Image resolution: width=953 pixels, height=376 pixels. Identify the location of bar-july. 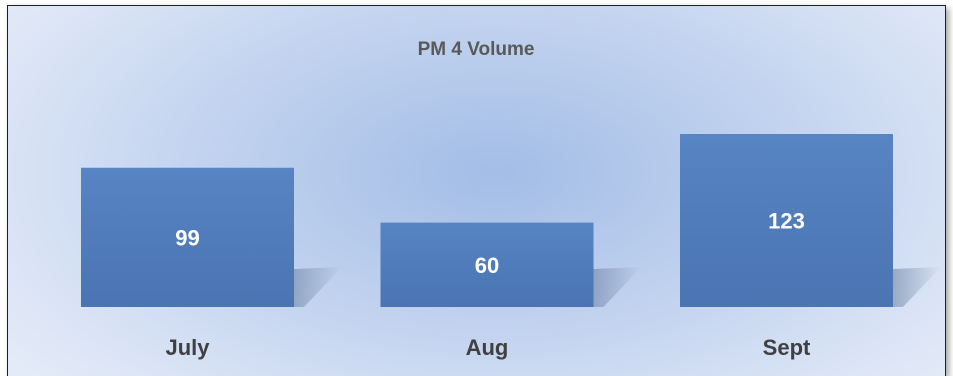
(187, 237).